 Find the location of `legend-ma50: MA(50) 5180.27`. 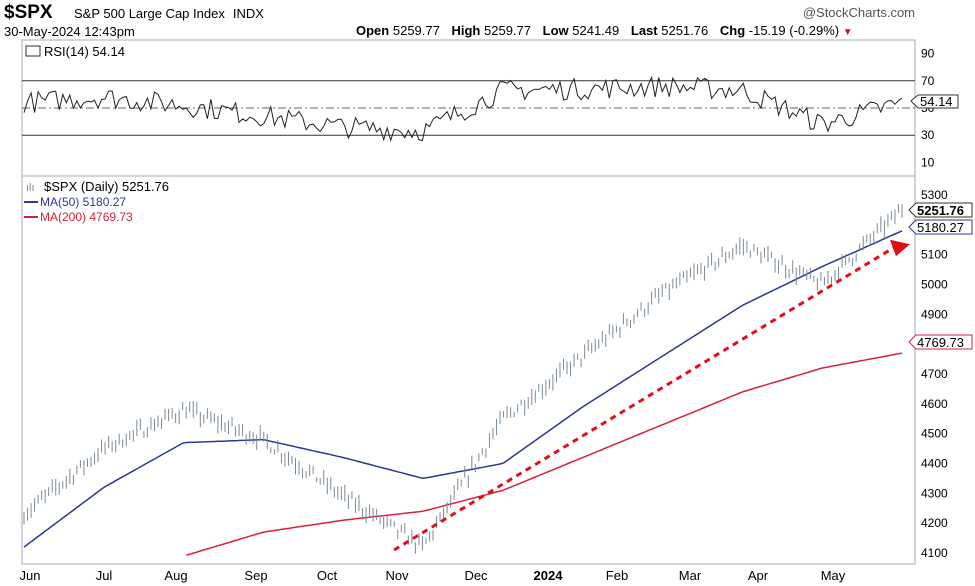

legend-ma50: MA(50) 5180.27 is located at coordinates (83, 202).